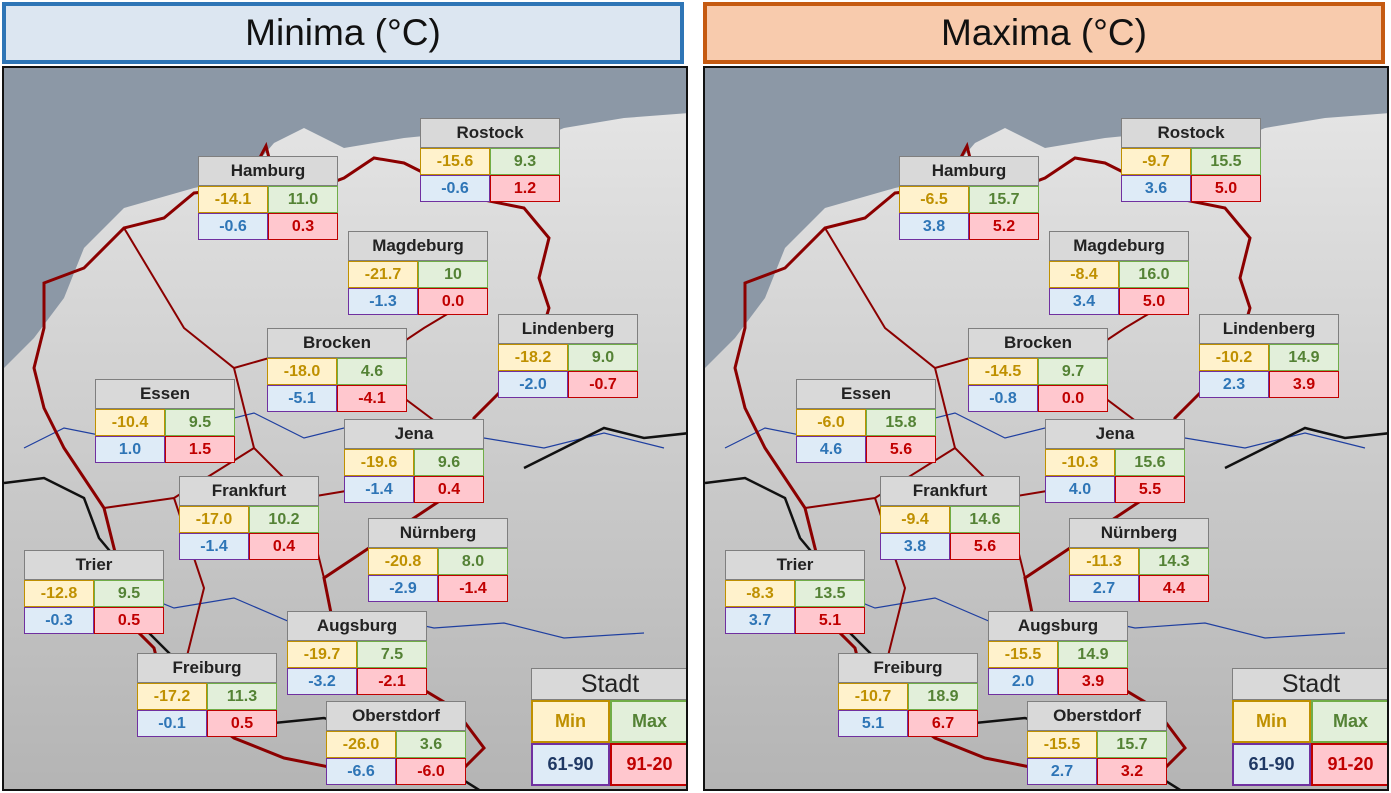 This screenshot has width=1391, height=793. Describe the element at coordinates (490, 133) in the screenshot. I see `station-name: Rostock` at that location.